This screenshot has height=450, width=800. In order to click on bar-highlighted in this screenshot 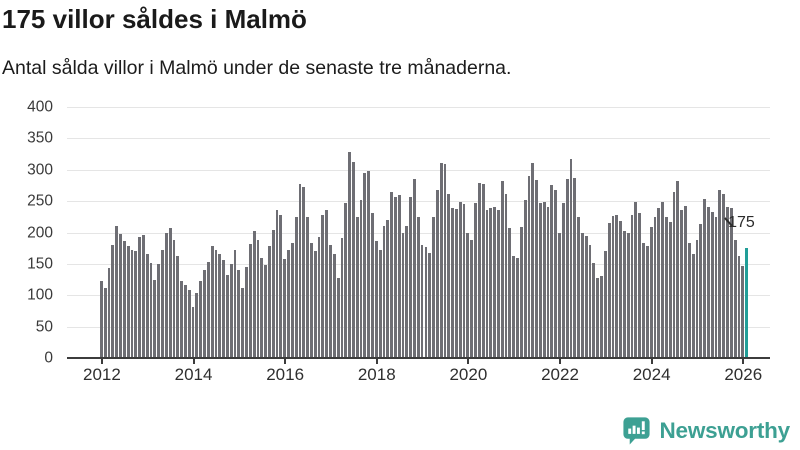, I will do `click(746, 303)`.